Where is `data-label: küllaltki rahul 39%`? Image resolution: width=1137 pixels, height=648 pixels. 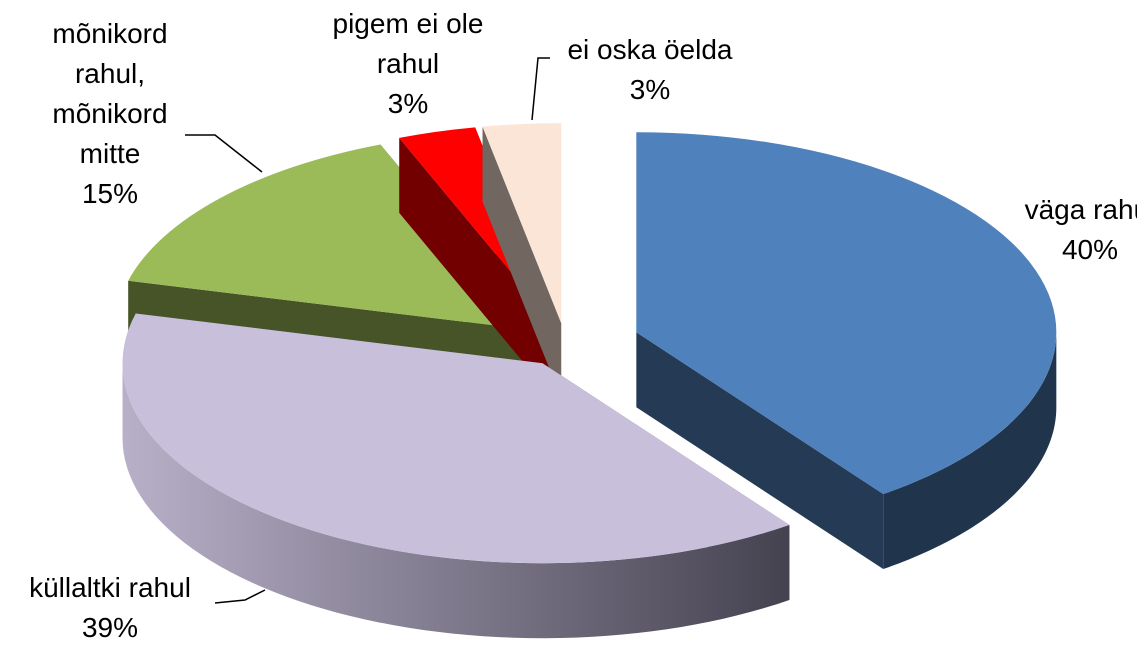
data-label: küllaltki rahul 39% is located at coordinates (115, 608).